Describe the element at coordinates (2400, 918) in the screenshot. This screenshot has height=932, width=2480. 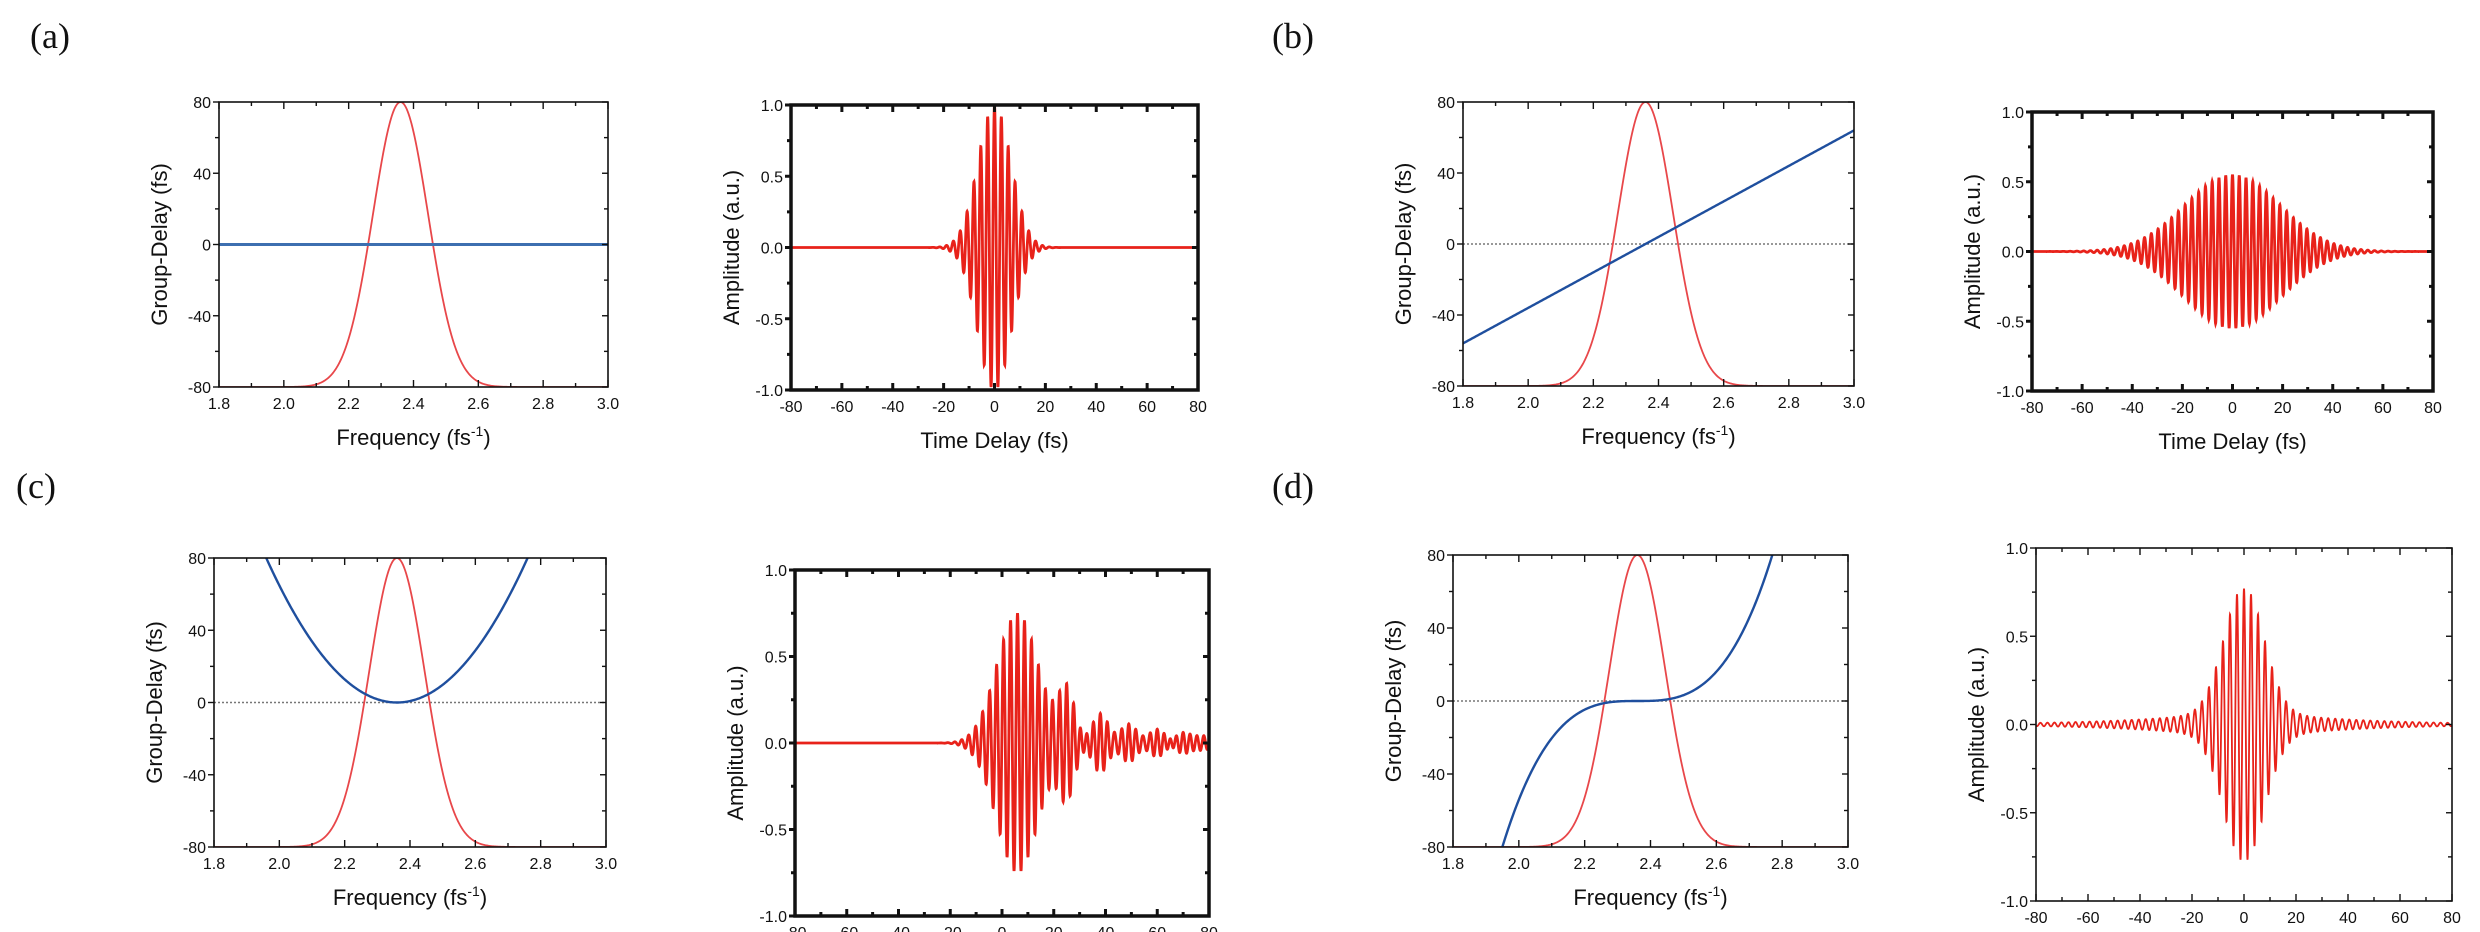
I see `x-tick-label: 60` at that location.